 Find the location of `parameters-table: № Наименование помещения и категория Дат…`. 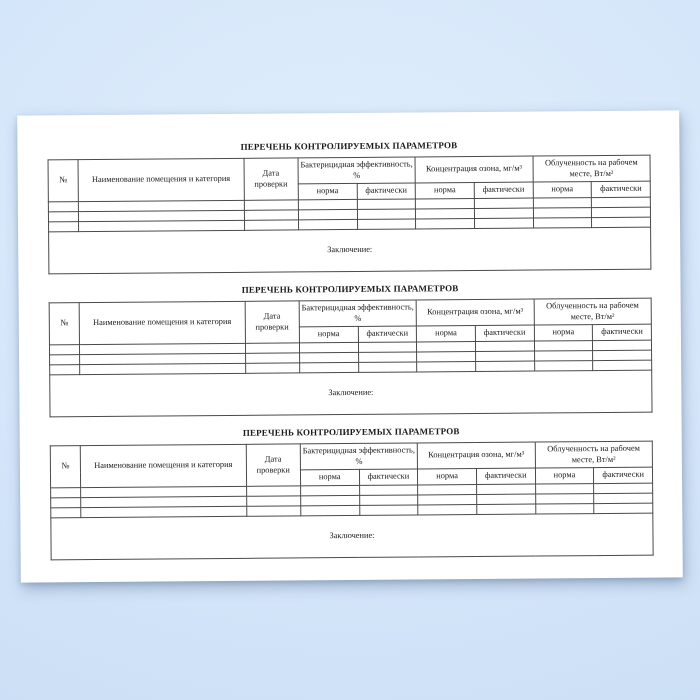

parameters-table: № Наименование помещения и категория Дат… is located at coordinates (352, 501).